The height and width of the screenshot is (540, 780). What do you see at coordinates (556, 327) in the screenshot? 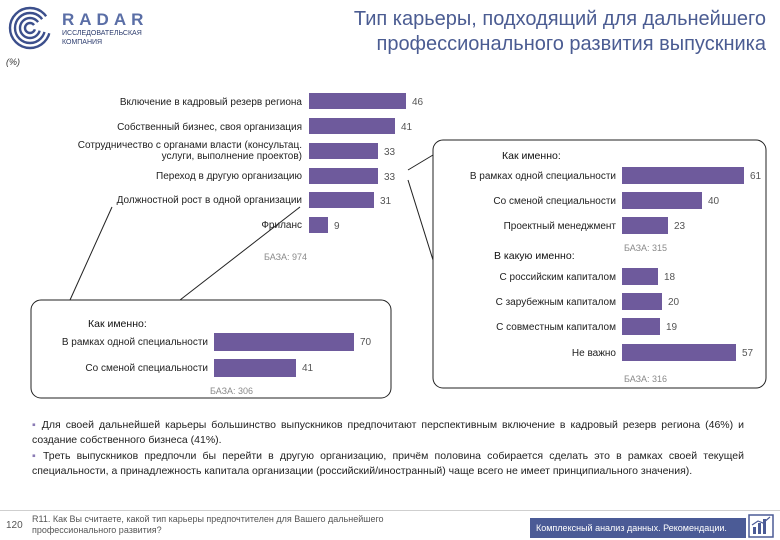
I see `box2-label-2: С совместным капиталом` at bounding box center [556, 327].